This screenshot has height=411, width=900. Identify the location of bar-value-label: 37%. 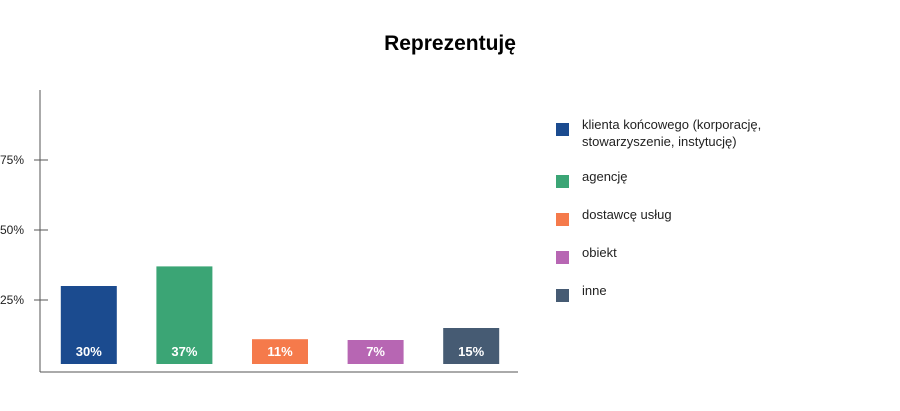
(184, 351).